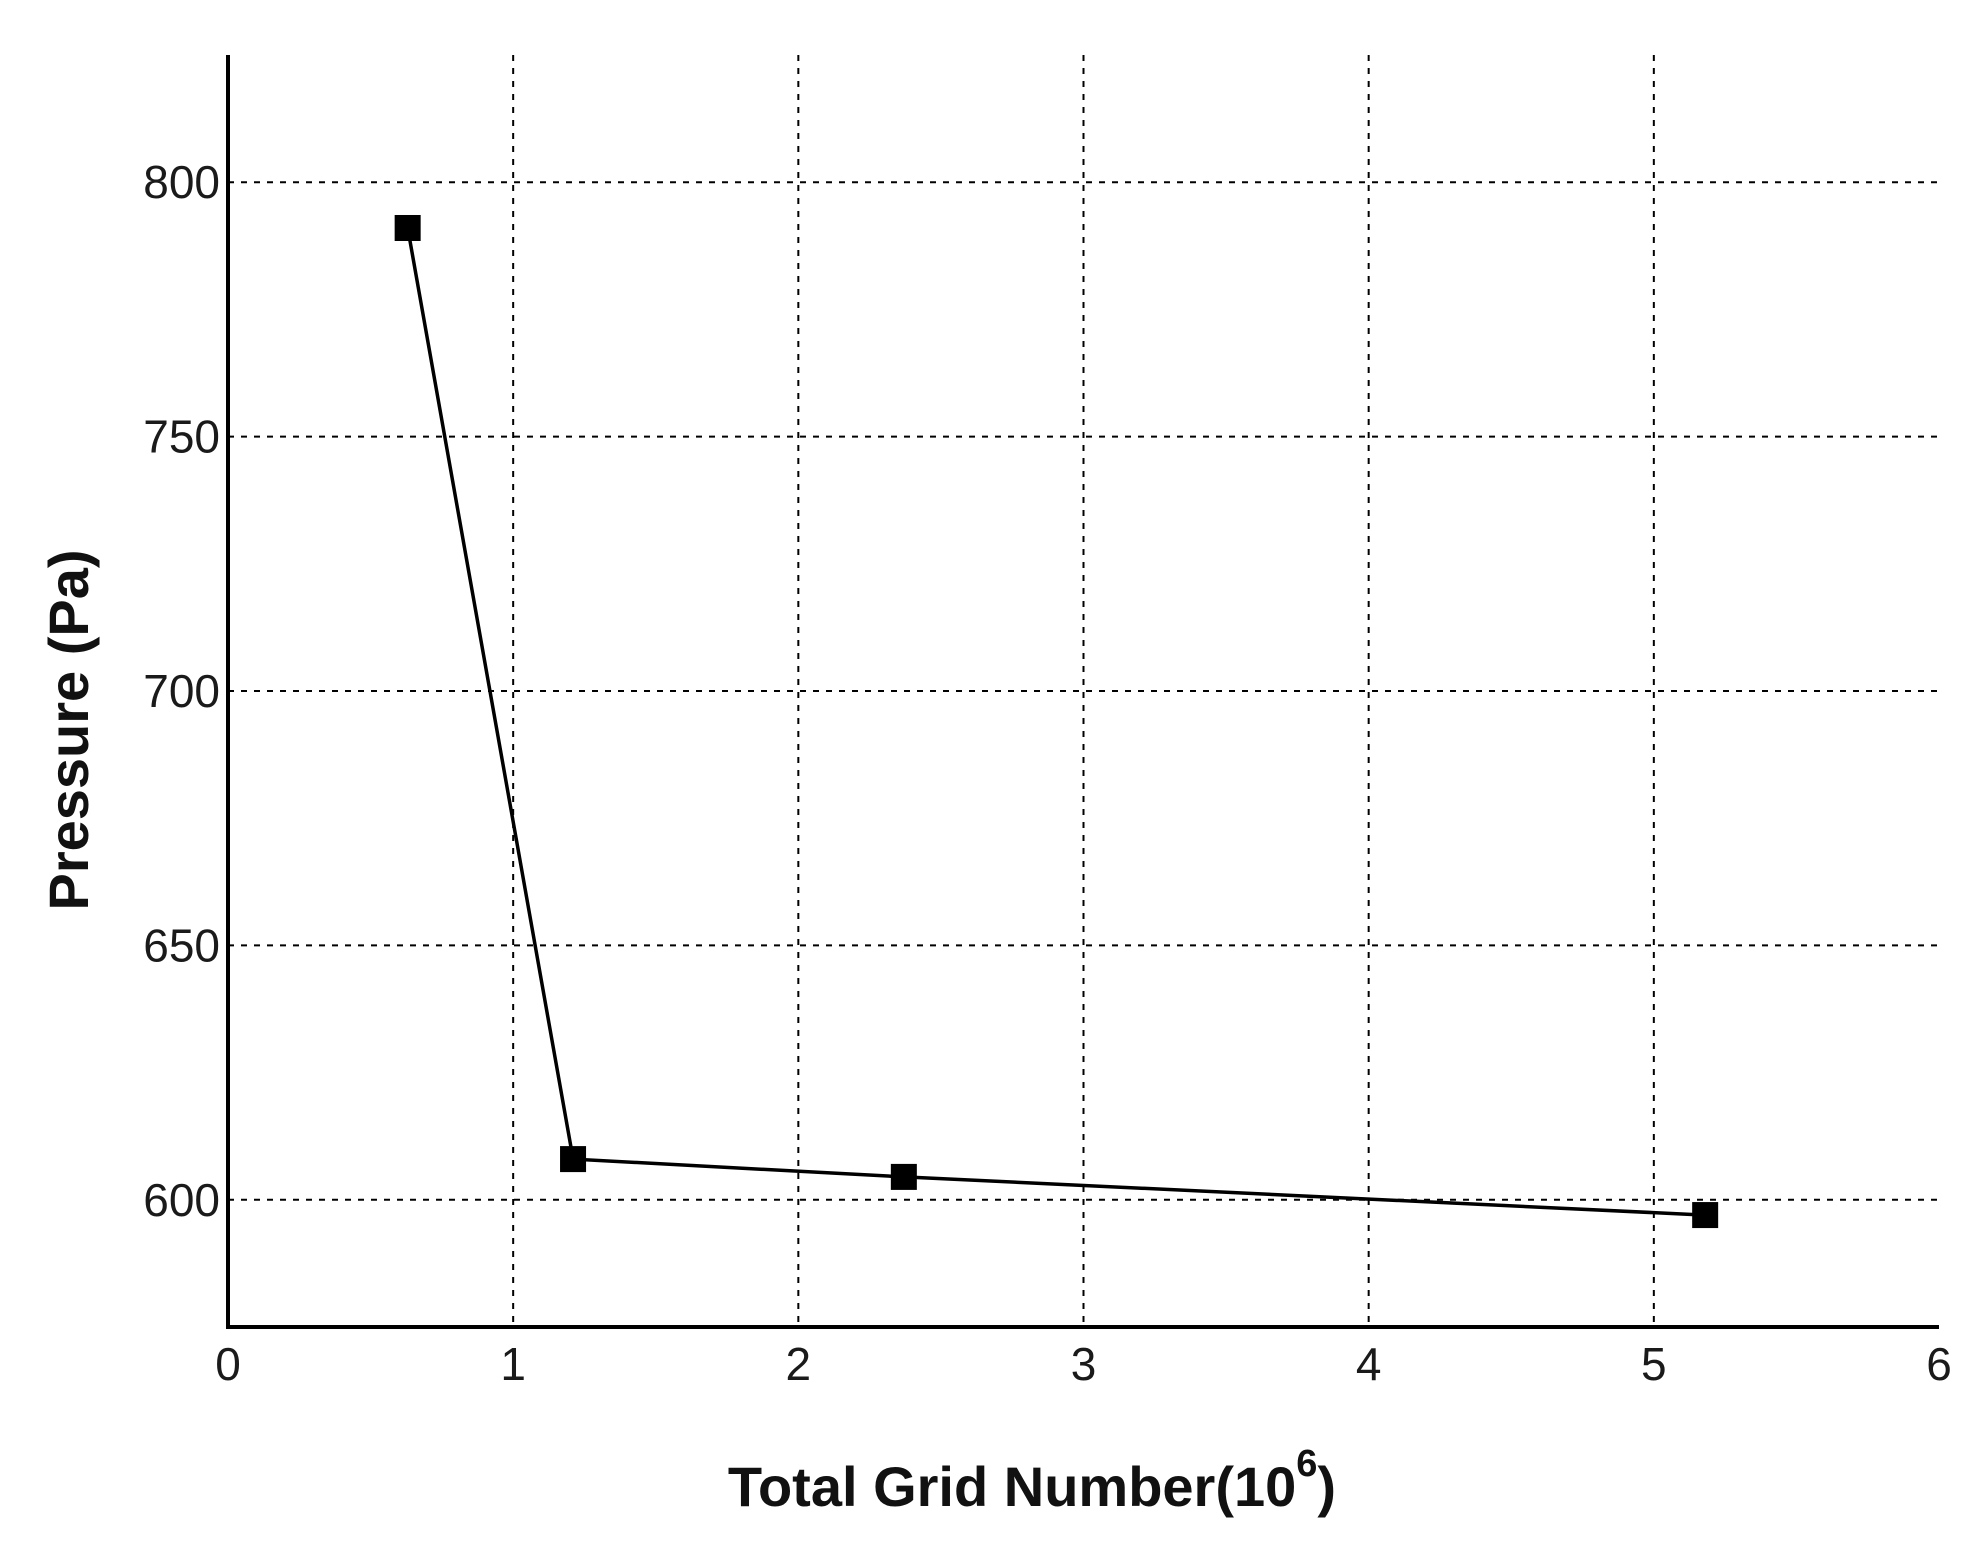  What do you see at coordinates (181, 437) in the screenshot?
I see `y-tick-label-750: 750` at bounding box center [181, 437].